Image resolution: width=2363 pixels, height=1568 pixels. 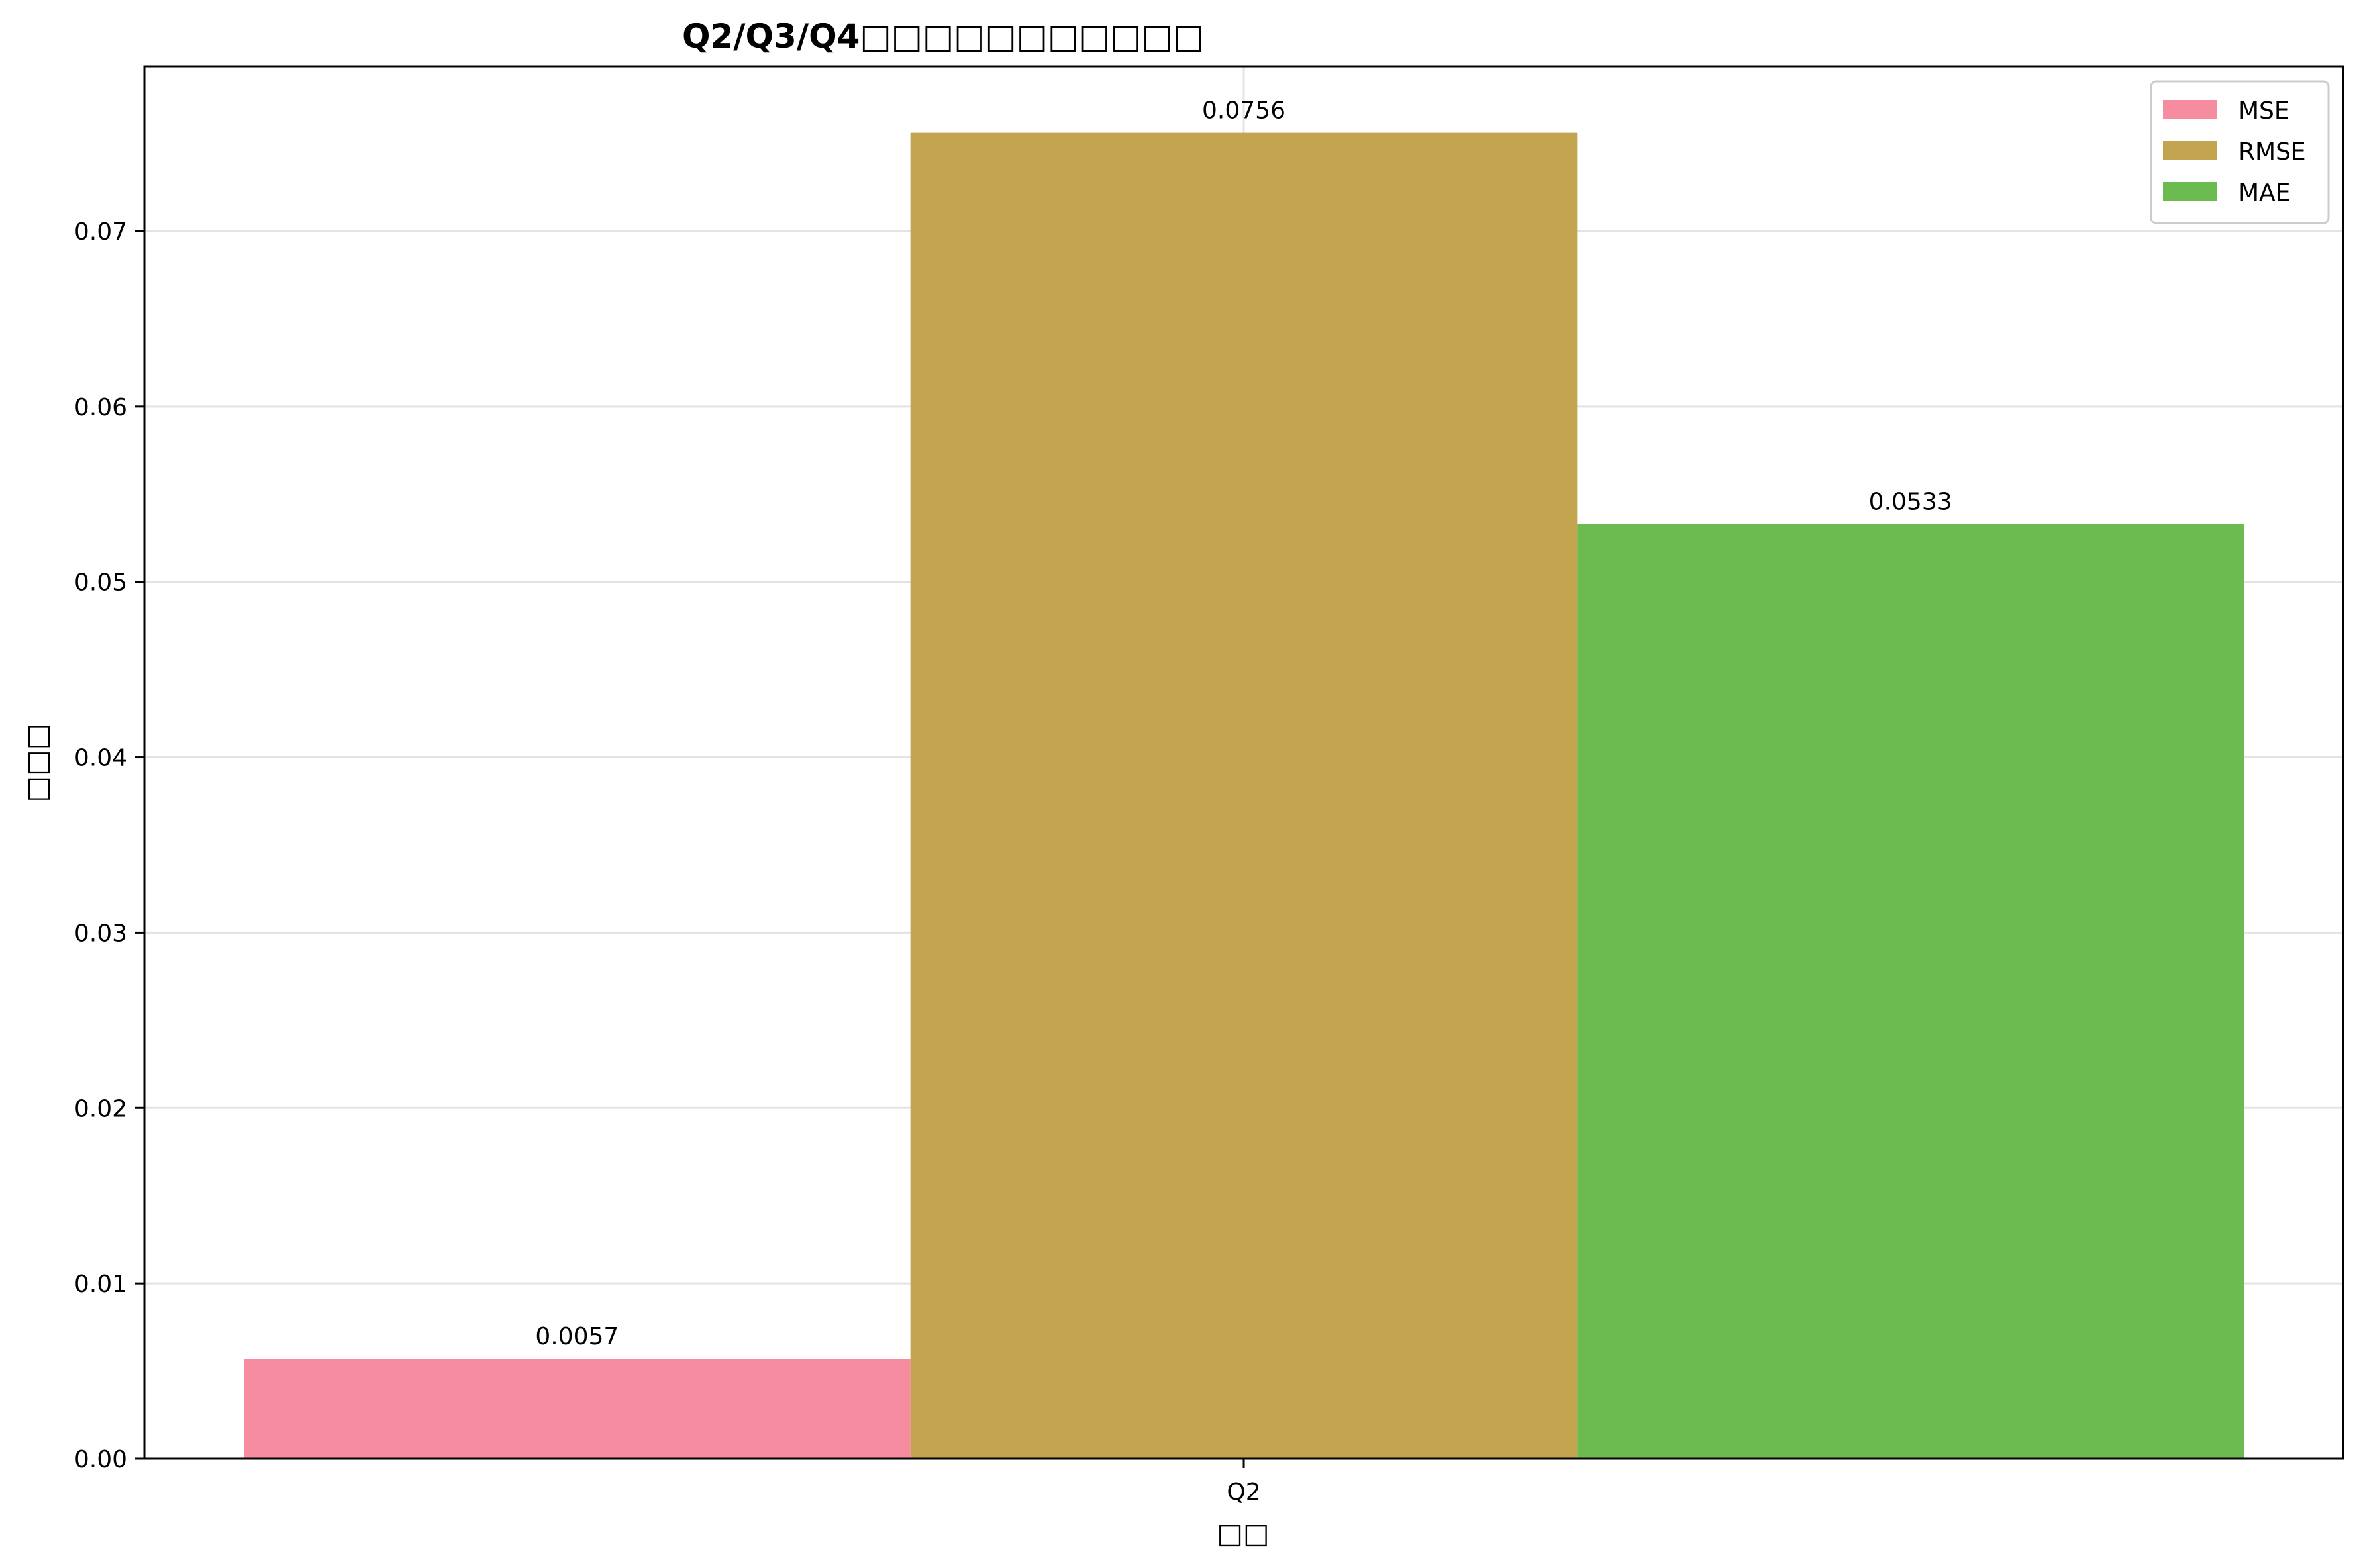 I want to click on legend-label-mae: MAE, so click(x=2264, y=193).